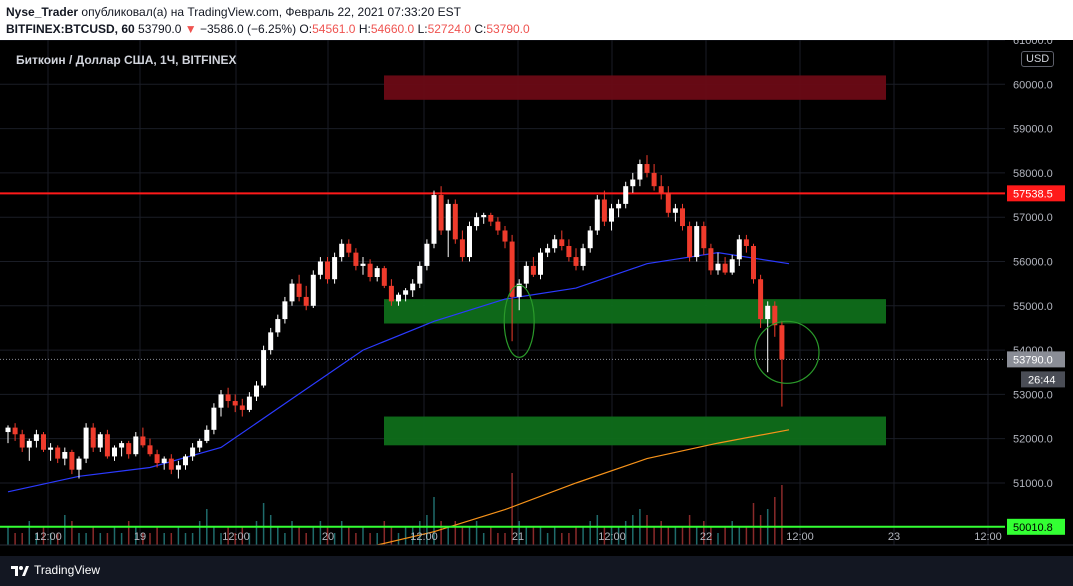  I want to click on time-tick-label: 19, so click(140, 537).